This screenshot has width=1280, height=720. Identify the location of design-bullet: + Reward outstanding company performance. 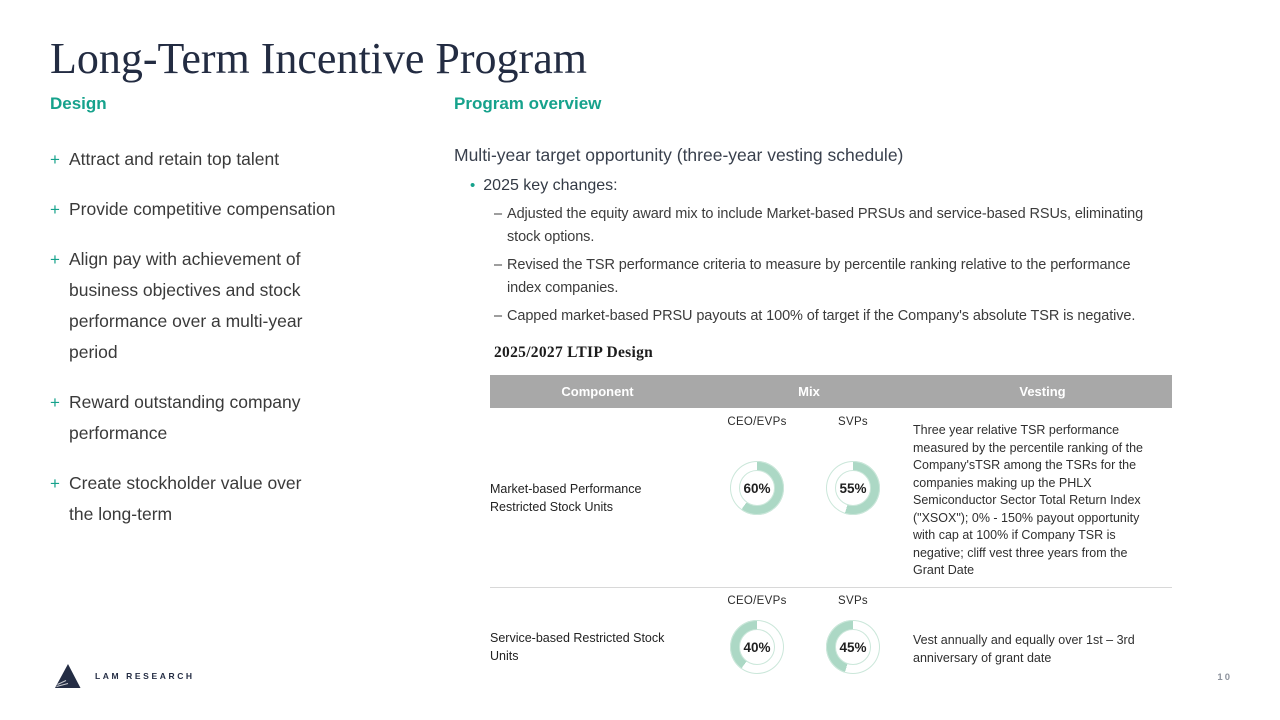
(220, 418).